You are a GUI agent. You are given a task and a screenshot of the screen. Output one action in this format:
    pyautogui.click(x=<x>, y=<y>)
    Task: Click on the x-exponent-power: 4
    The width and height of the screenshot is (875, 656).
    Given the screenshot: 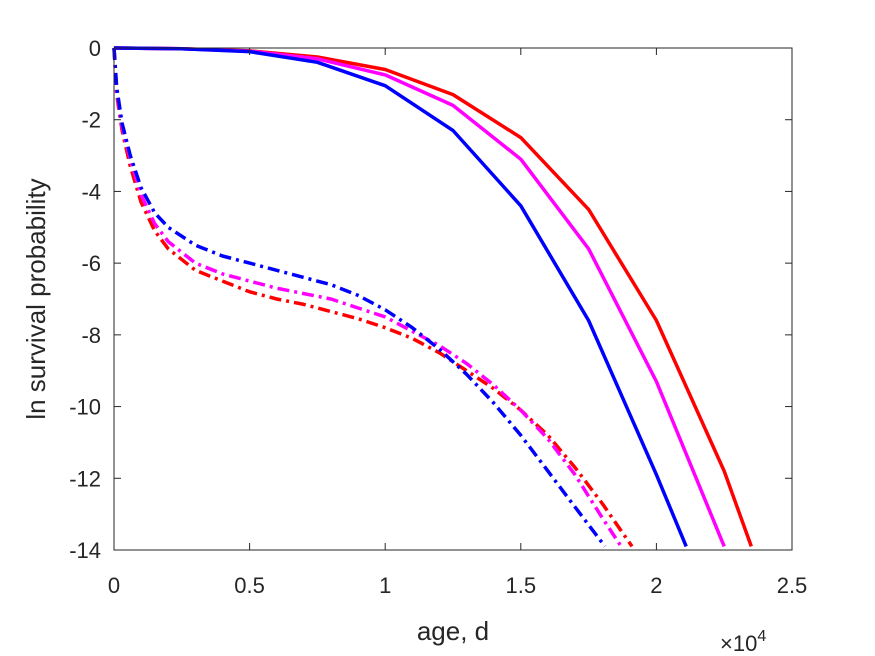 What is the action you would take?
    pyautogui.click(x=761, y=636)
    